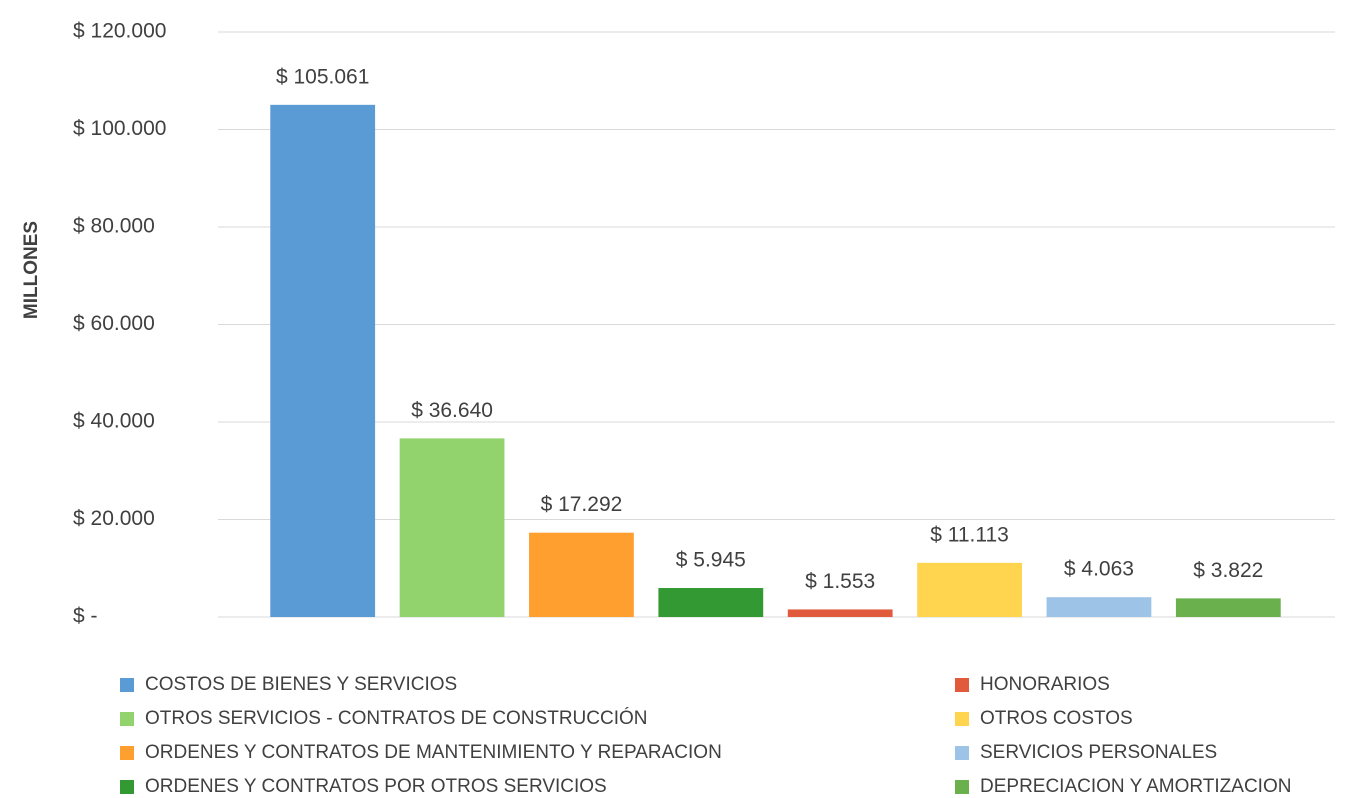 This screenshot has height=798, width=1372. What do you see at coordinates (114, 518) in the screenshot?
I see `y-tick-label: $ 20.000` at bounding box center [114, 518].